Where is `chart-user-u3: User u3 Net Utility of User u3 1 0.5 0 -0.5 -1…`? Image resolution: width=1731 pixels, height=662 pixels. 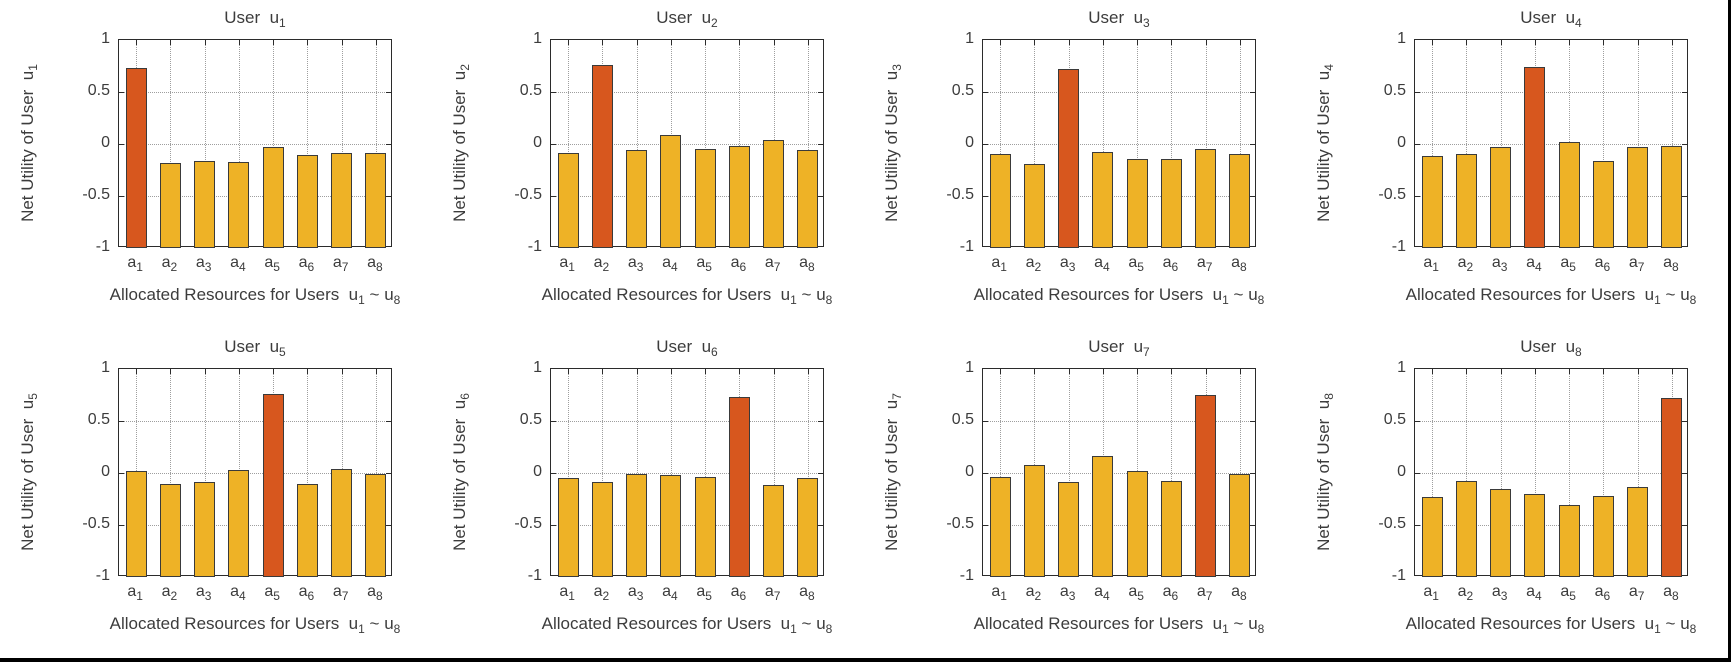 chart-user-u3: User u3 Net Utility of User u3 1 0.5 0 -0.5 -1… is located at coordinates (1080, 164).